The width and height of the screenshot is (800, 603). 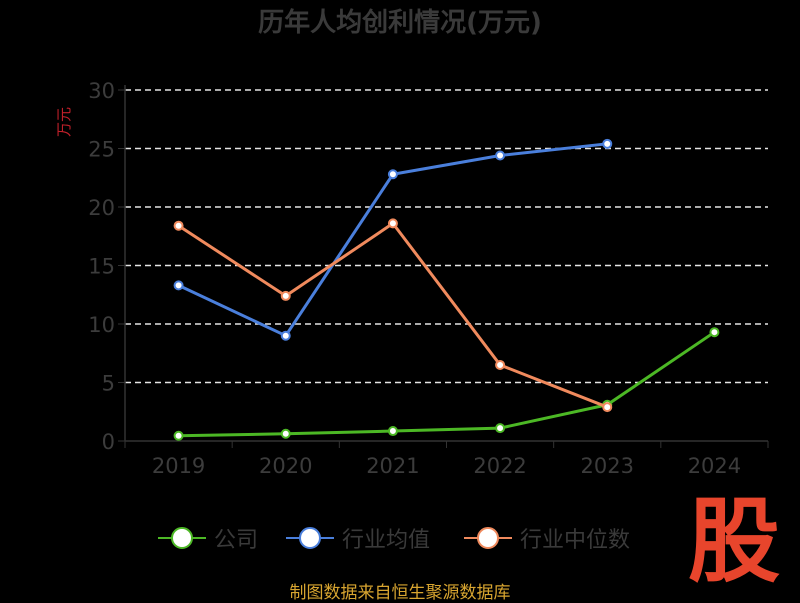 I want to click on x-tick-label: 2019, so click(x=178, y=466).